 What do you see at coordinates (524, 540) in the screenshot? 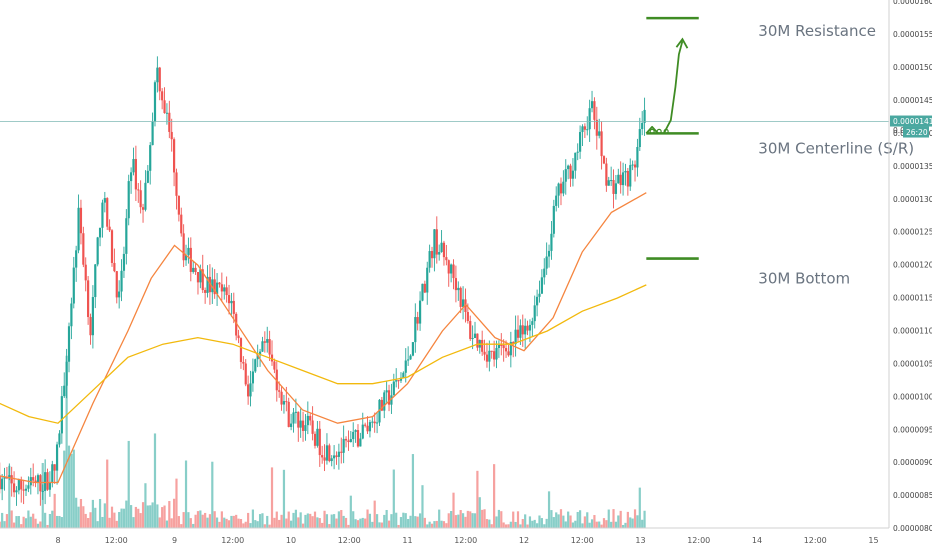
I see `x-tick-label: 12` at bounding box center [524, 540].